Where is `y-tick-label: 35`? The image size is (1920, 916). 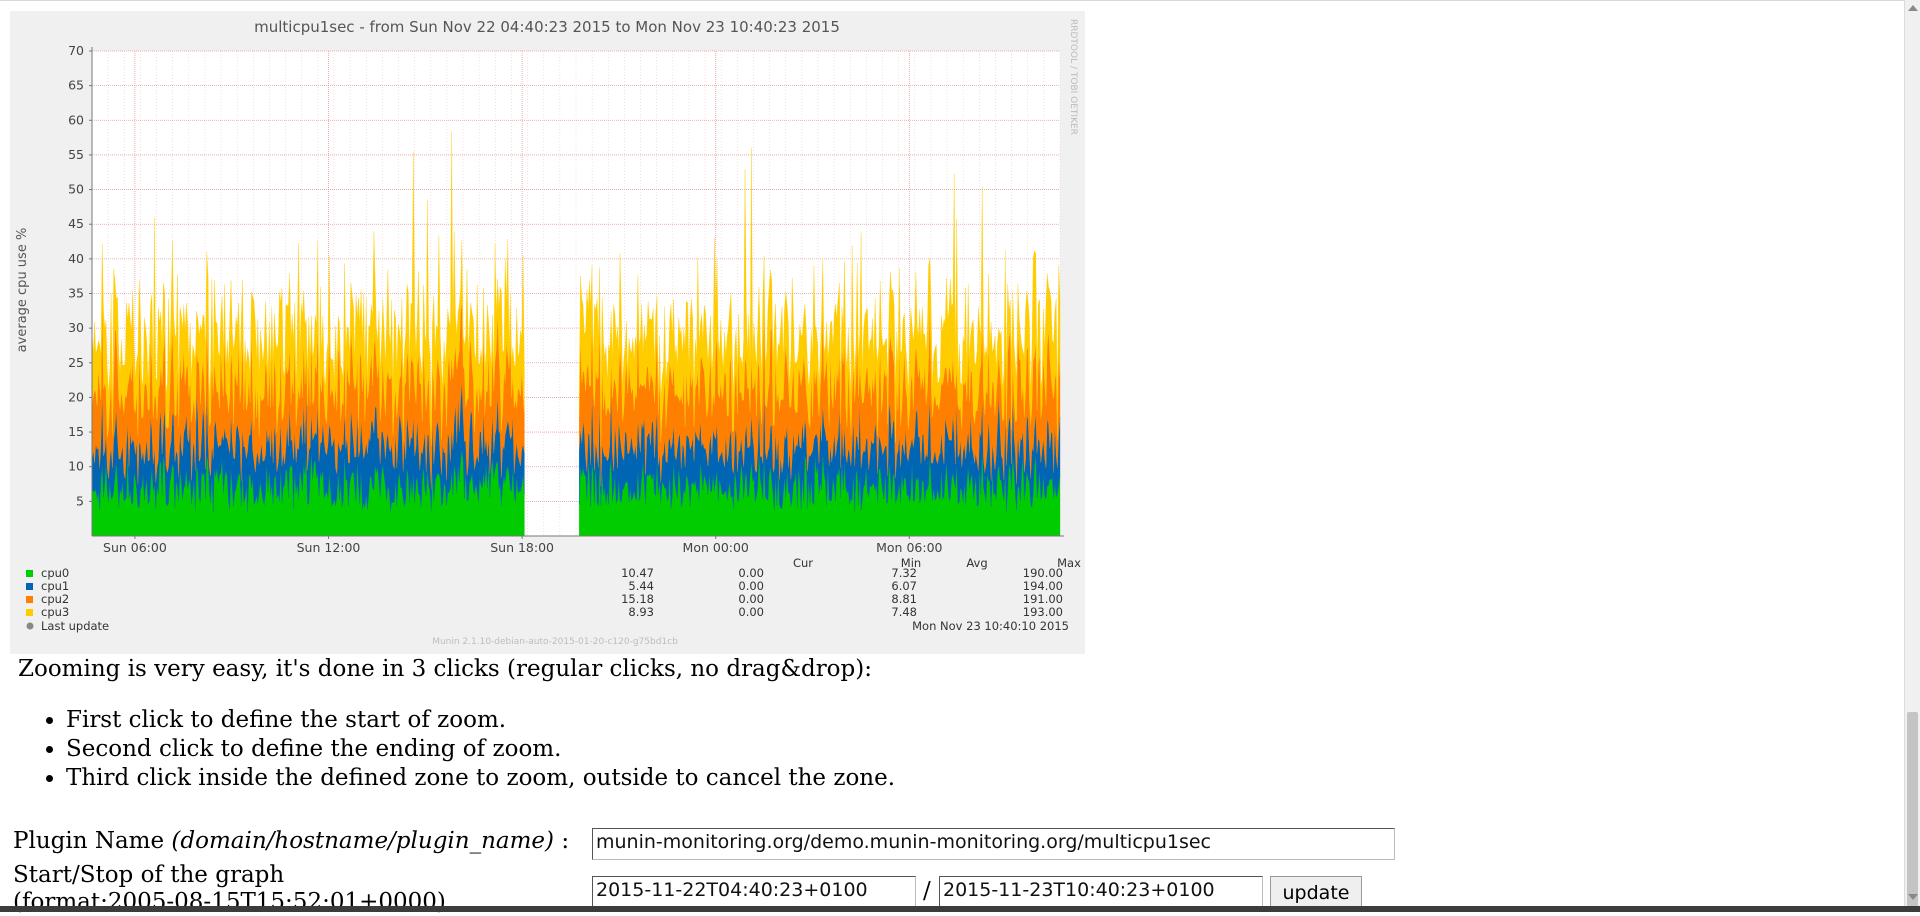 y-tick-label: 35 is located at coordinates (76, 293).